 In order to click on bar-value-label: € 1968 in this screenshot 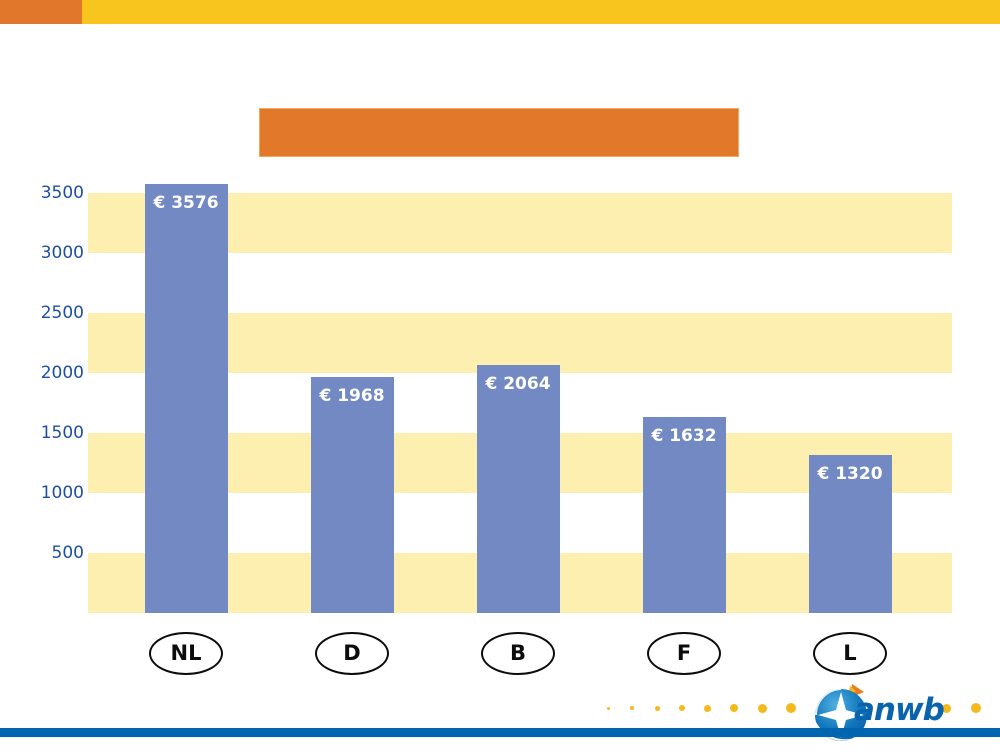, I will do `click(352, 395)`.